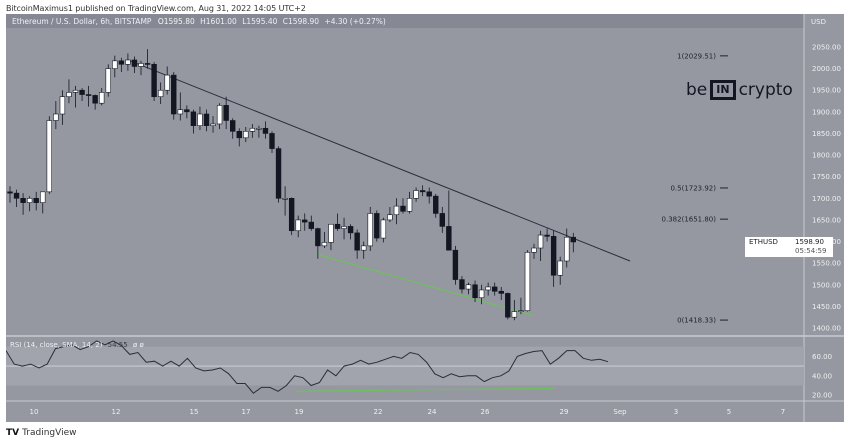  What do you see at coordinates (194, 412) in the screenshot?
I see `time-axis-tick: 15` at bounding box center [194, 412].